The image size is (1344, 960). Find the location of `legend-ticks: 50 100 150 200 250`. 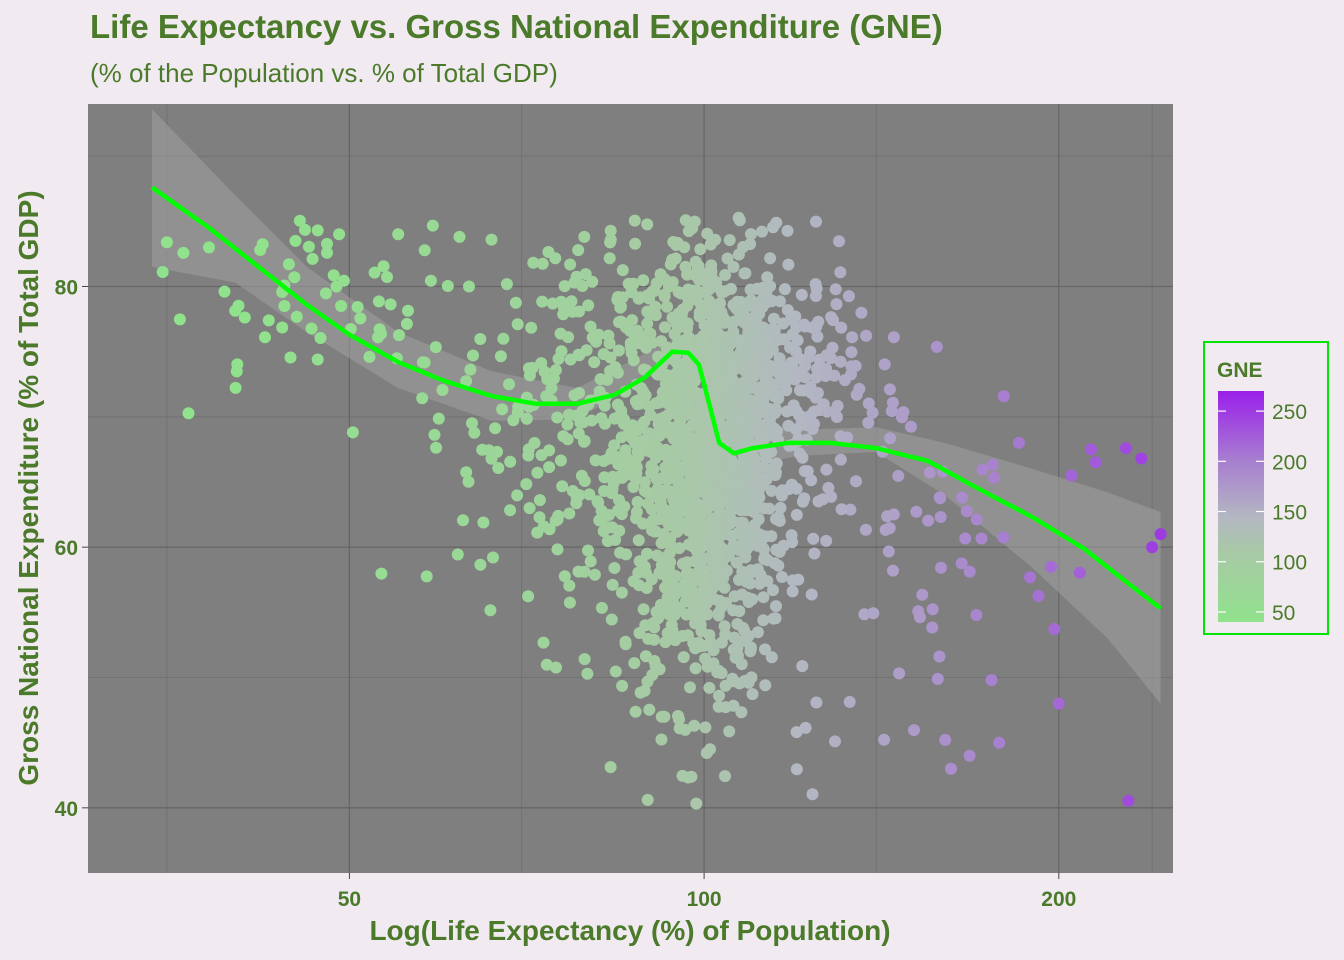

legend-ticks: 50 100 150 200 250 is located at coordinates (1262, 513).